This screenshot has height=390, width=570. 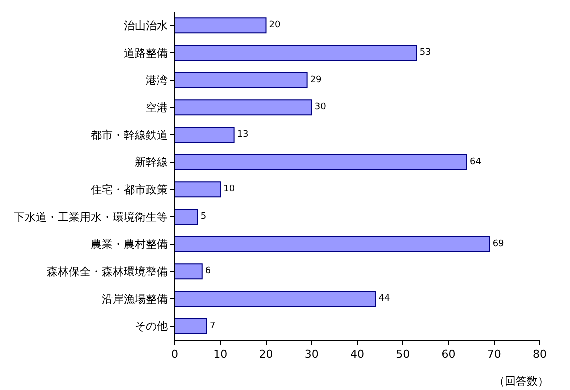 I want to click on x-tick-label: 10, so click(x=221, y=355).